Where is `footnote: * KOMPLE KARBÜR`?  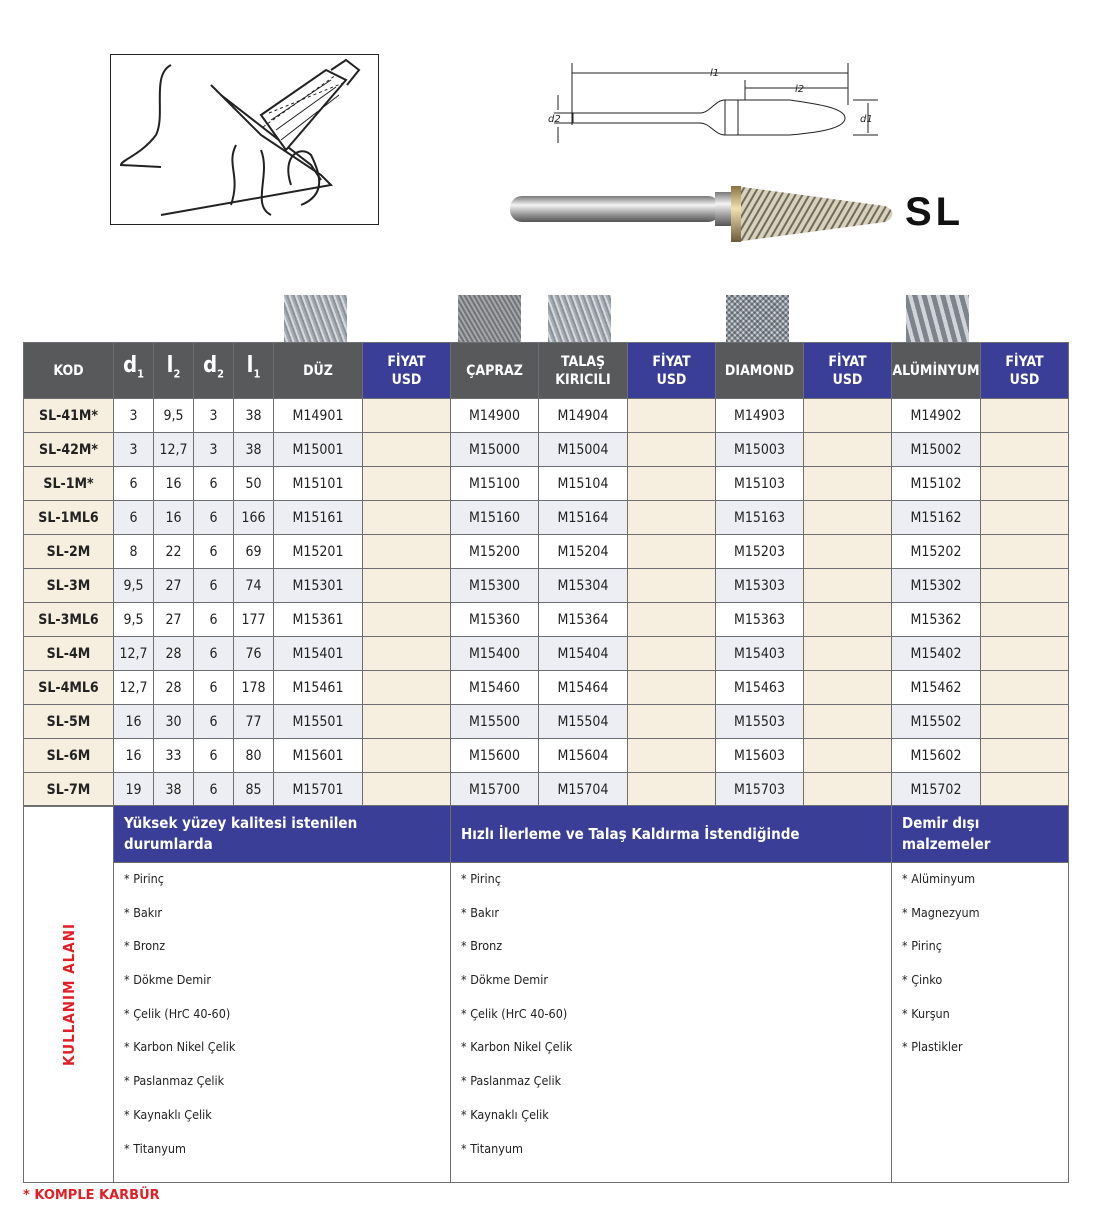 footnote: * KOMPLE KARBÜR is located at coordinates (91, 1195).